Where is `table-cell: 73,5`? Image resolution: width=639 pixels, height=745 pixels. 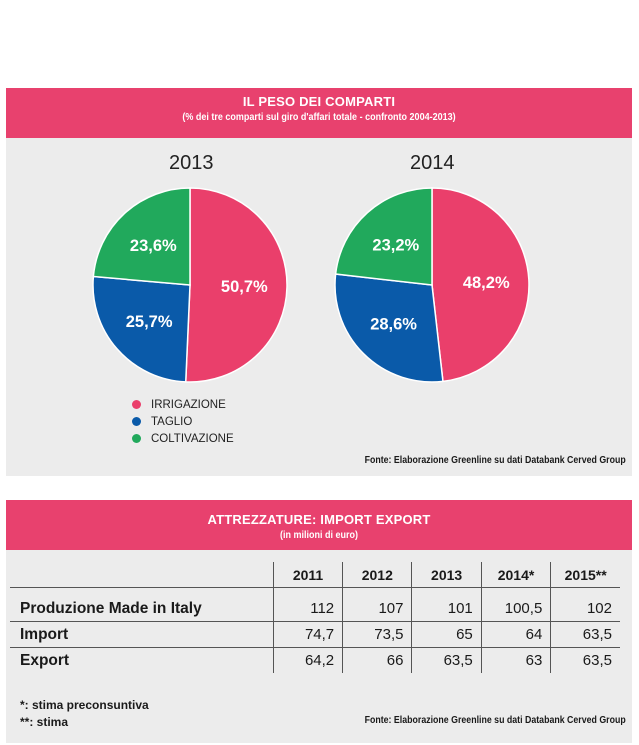
table-cell: 73,5 is located at coordinates (377, 634).